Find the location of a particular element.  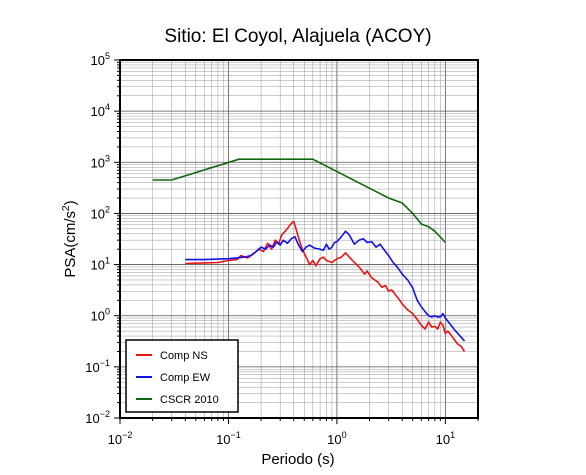

legend-label: CSCR 2010 is located at coordinates (189, 400).